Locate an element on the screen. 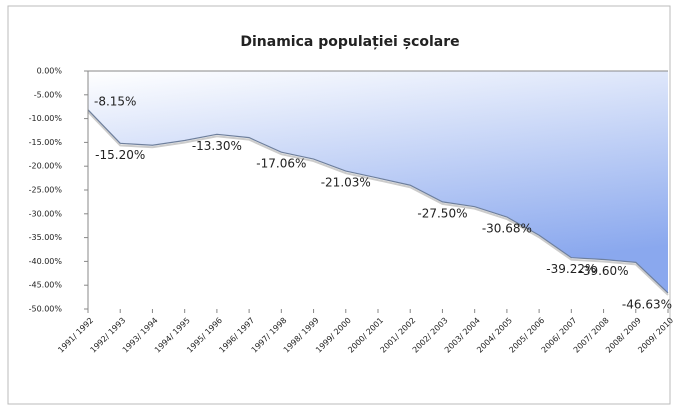 The image size is (674, 412). data-label: -46.63% is located at coordinates (647, 304).